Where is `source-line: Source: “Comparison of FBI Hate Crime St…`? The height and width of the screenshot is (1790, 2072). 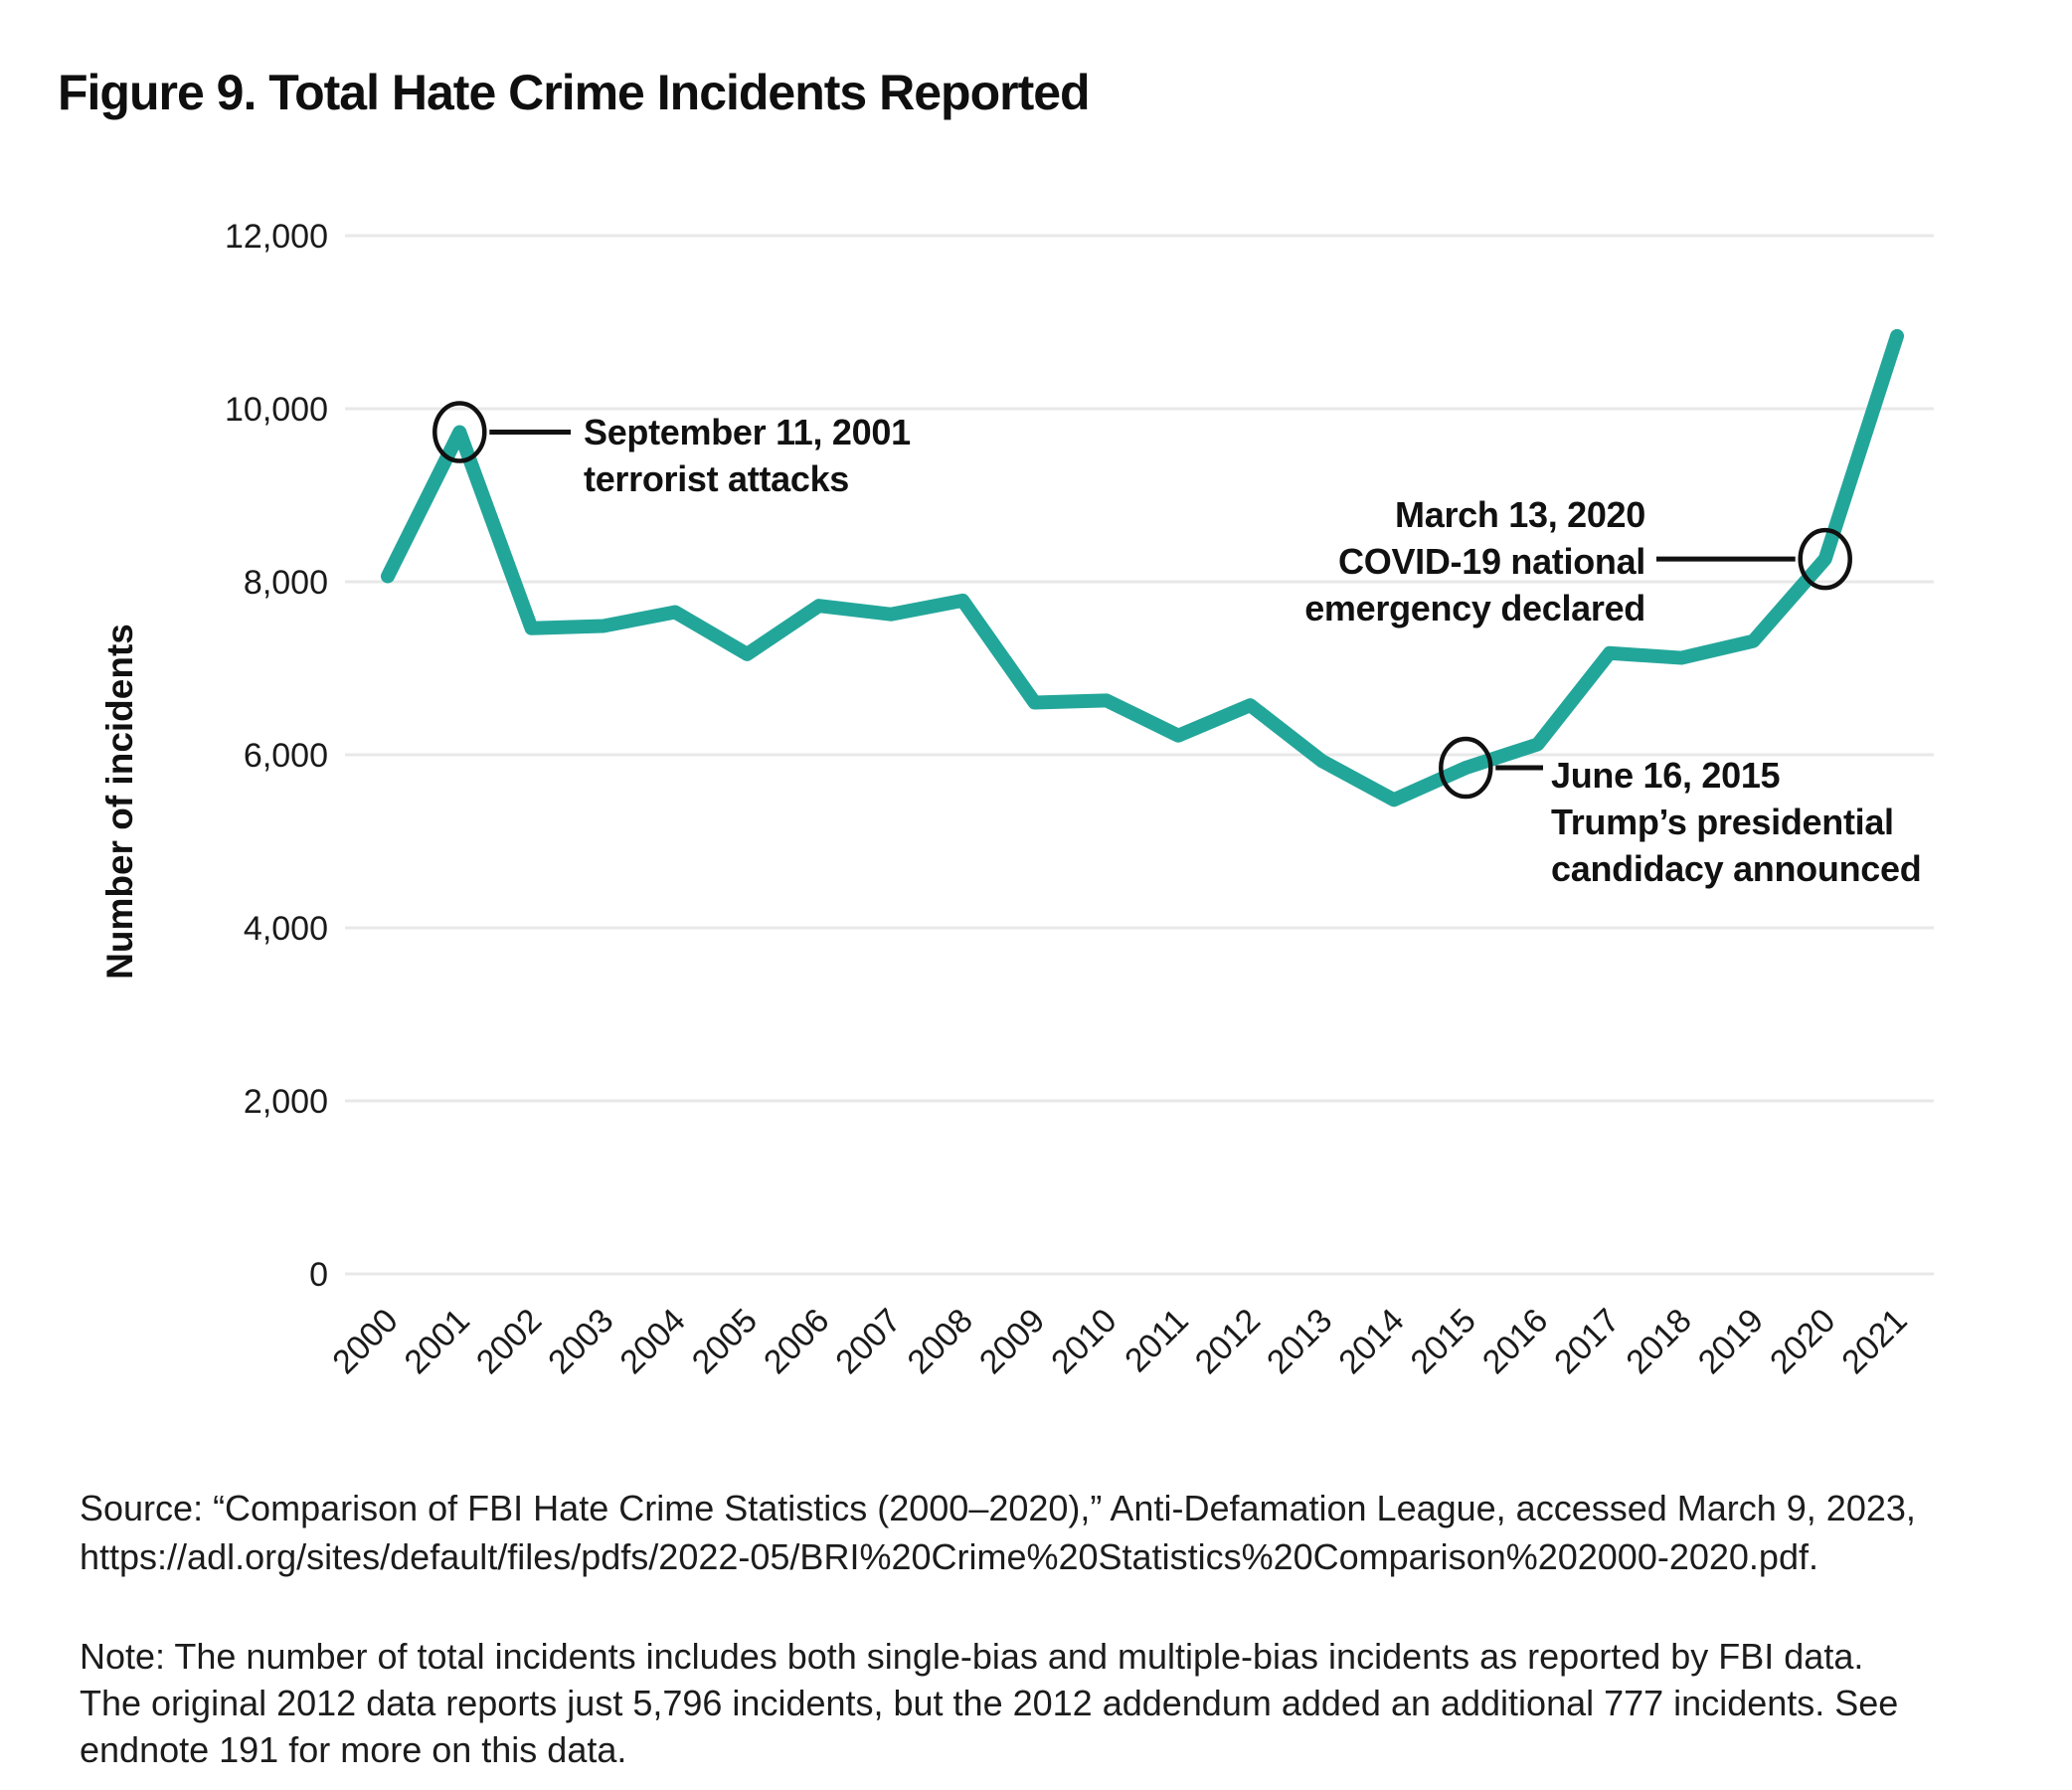
source-line: Source: “Comparison of FBI Hate Crime St… is located at coordinates (998, 1508).